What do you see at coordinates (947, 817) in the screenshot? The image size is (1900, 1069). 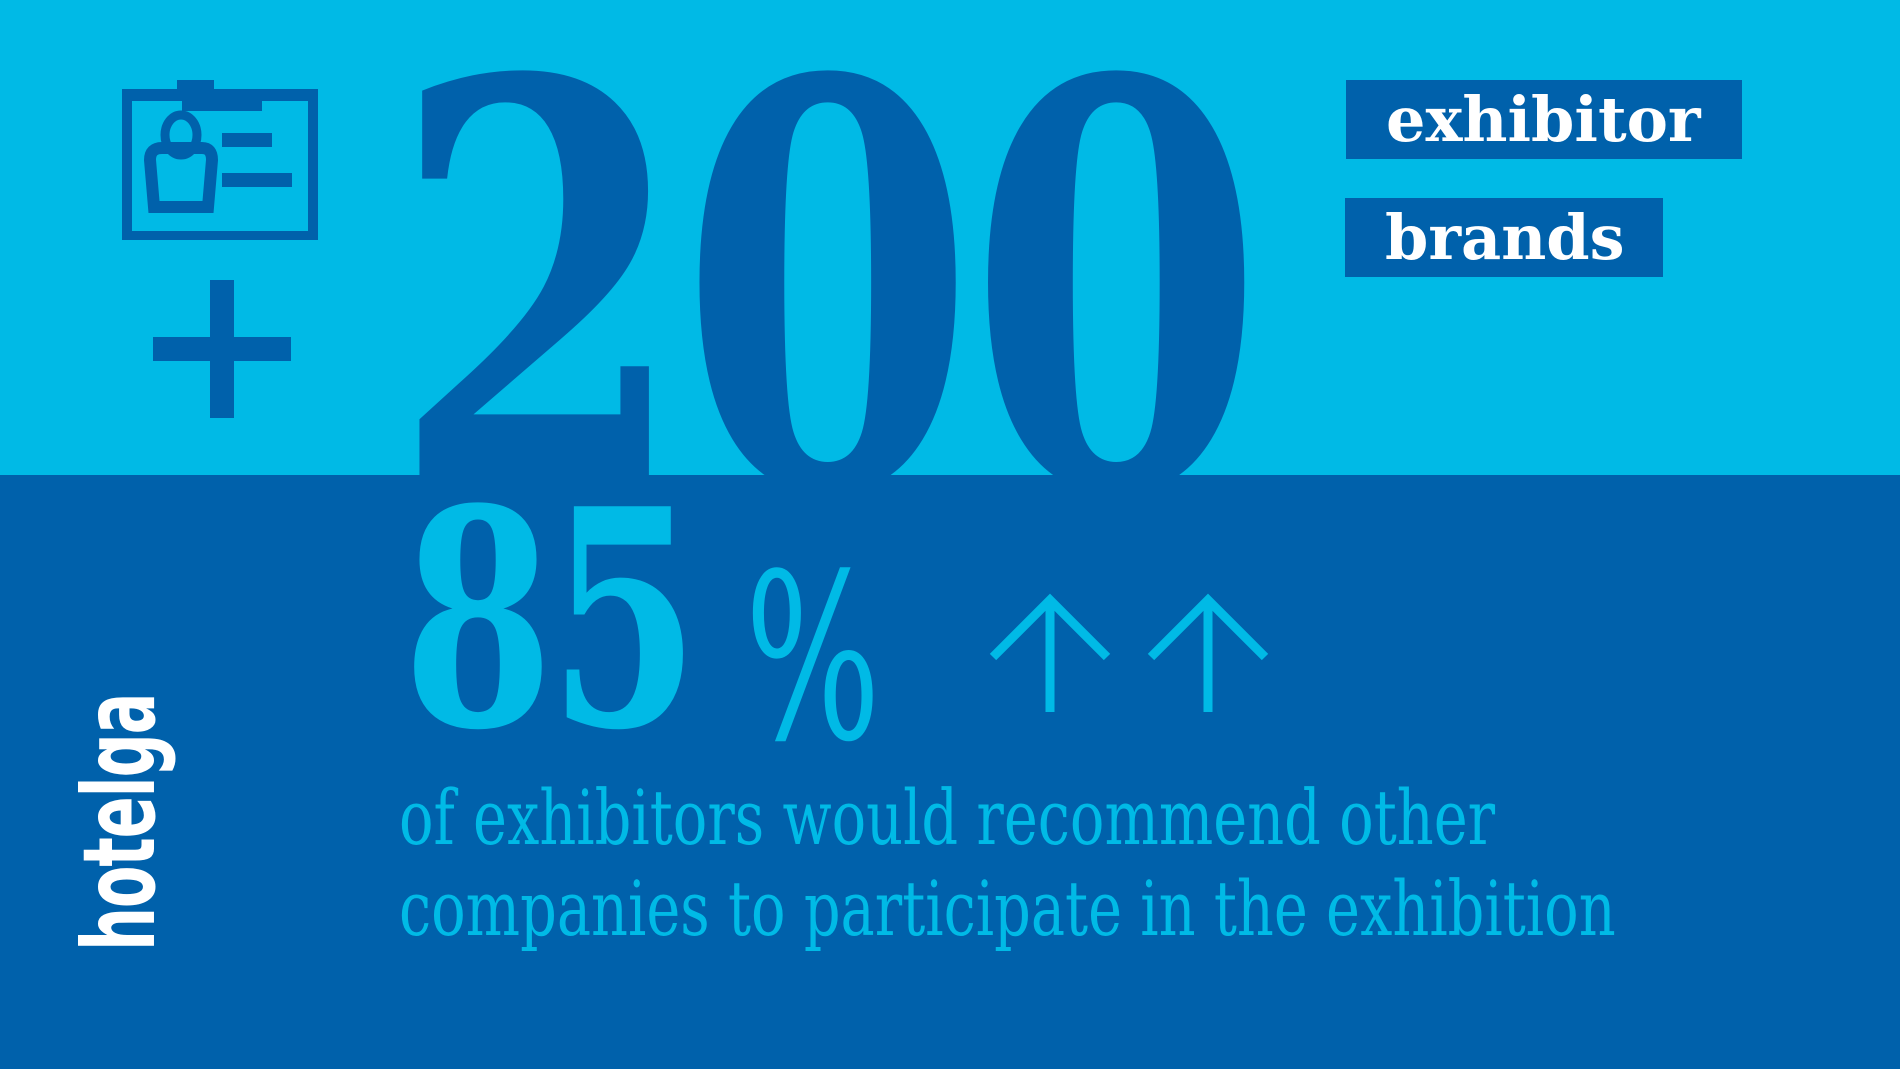 I see `description-line: of exhibitors would recommend other` at bounding box center [947, 817].